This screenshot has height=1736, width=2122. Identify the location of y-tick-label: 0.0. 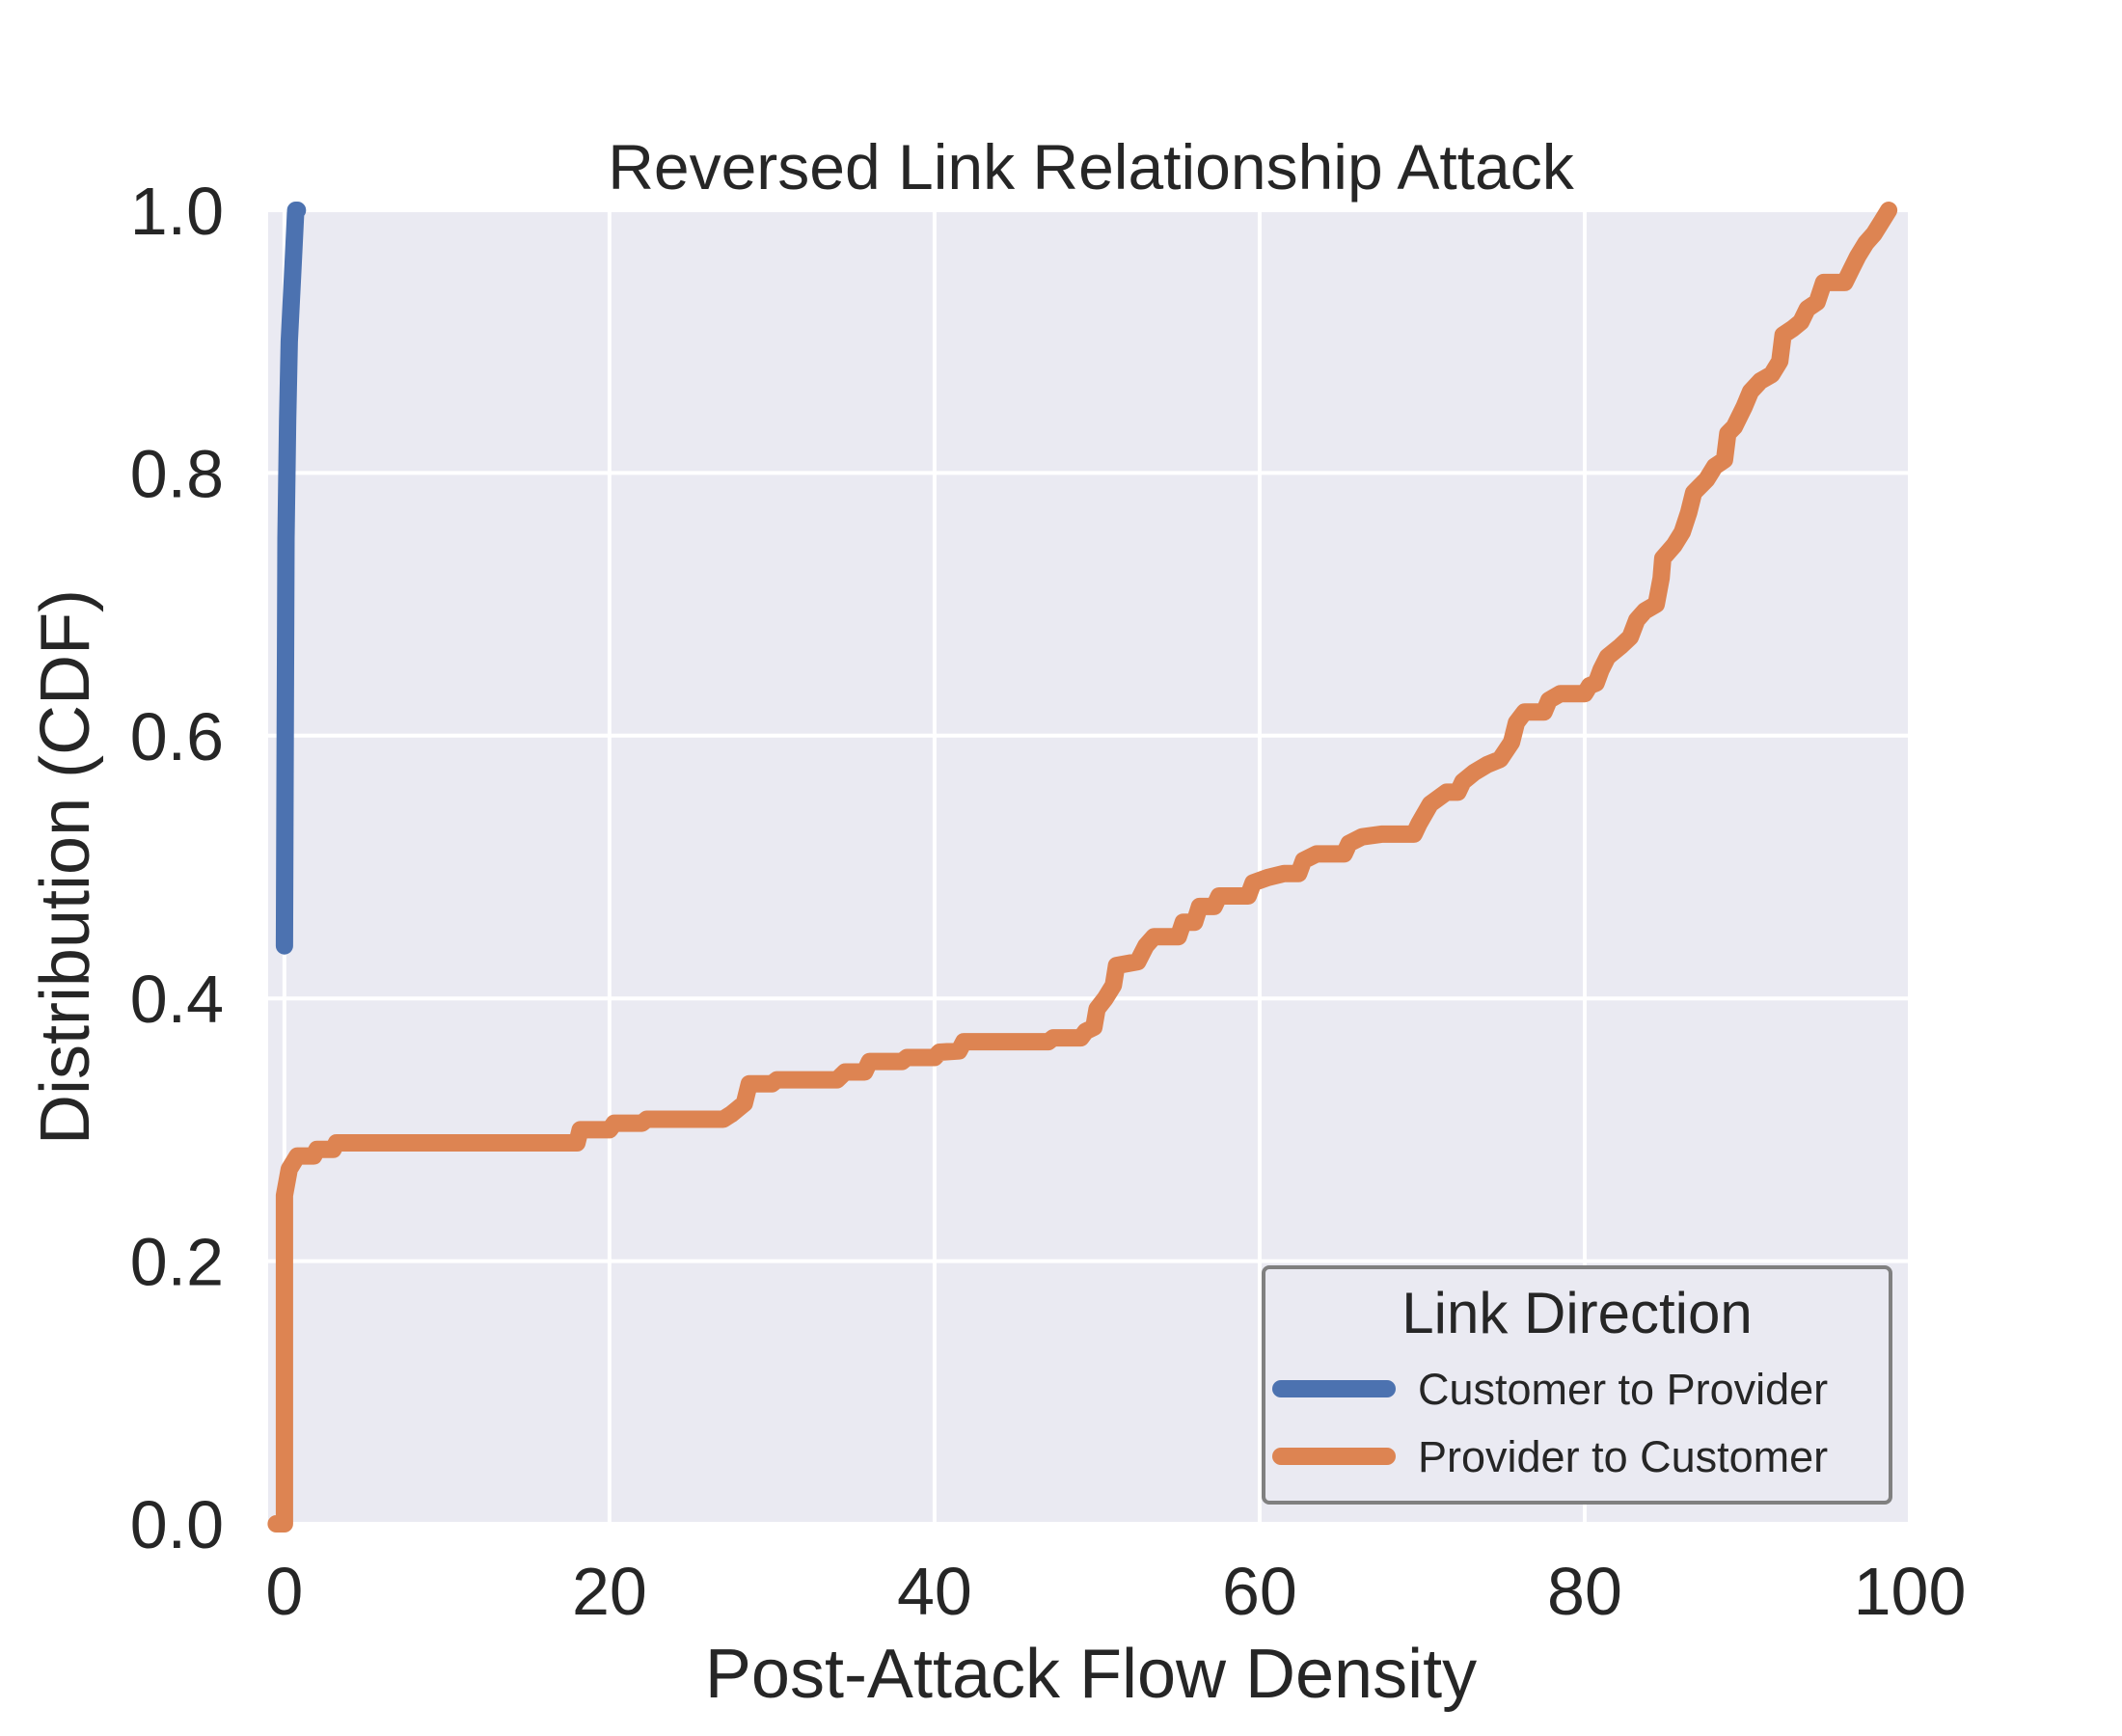
(177, 1524).